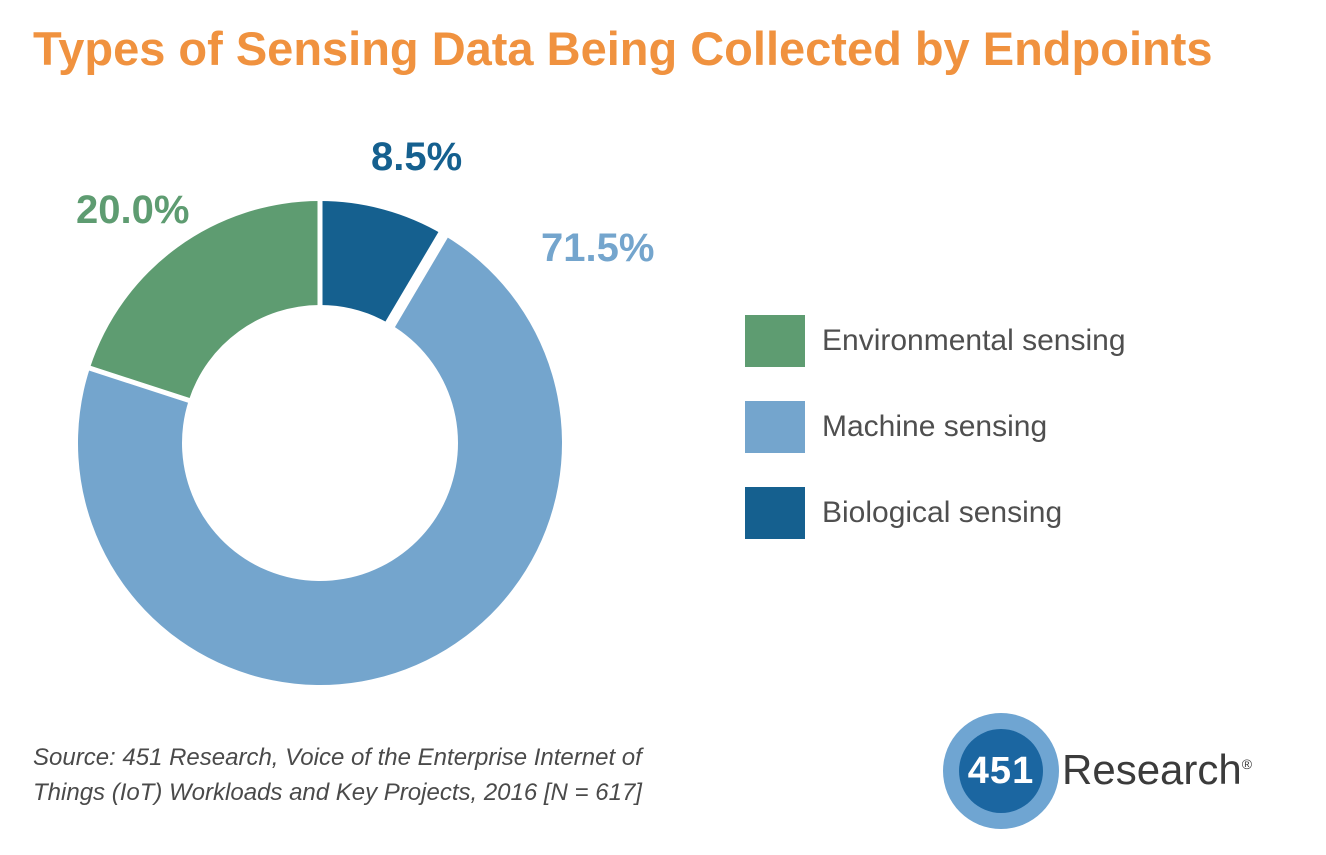 This screenshot has width=1326, height=855. Describe the element at coordinates (382, 263) in the screenshot. I see `donut-segment-biological` at that location.